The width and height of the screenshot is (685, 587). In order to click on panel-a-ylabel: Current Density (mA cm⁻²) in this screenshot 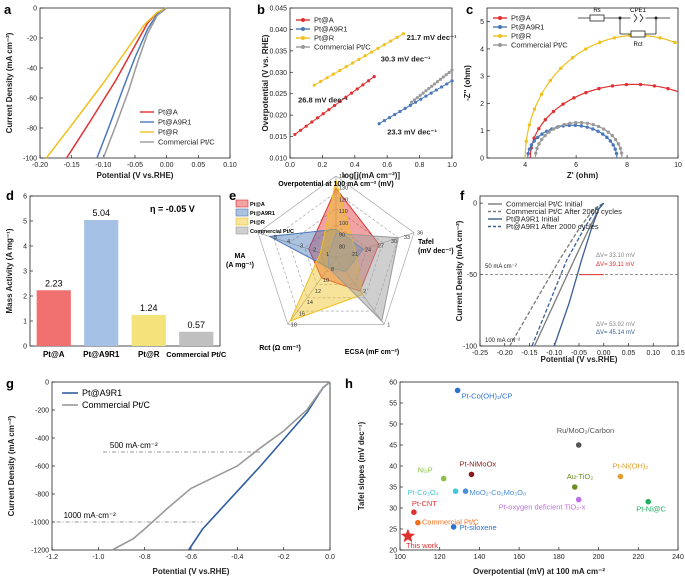, I will do `click(9, 82)`.